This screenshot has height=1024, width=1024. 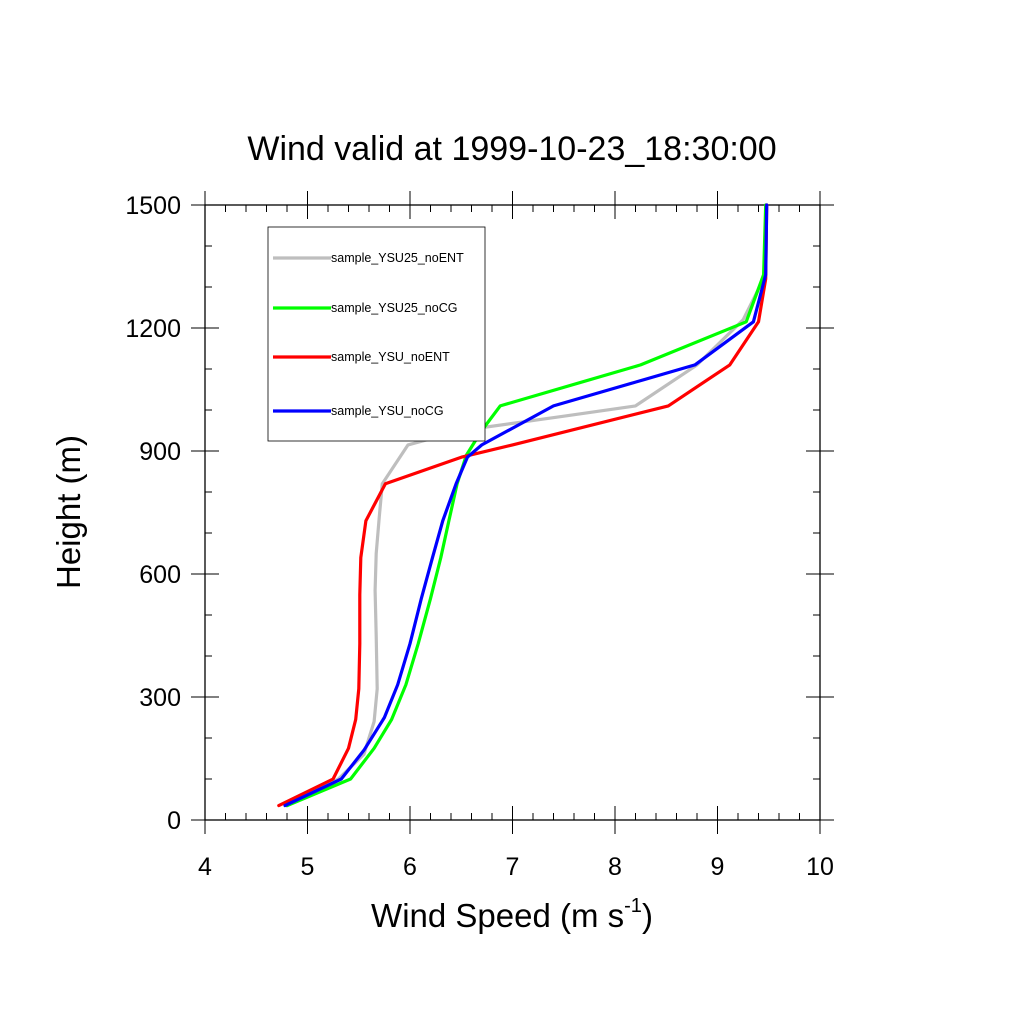 I want to click on x-tick-label: 6, so click(x=410, y=867).